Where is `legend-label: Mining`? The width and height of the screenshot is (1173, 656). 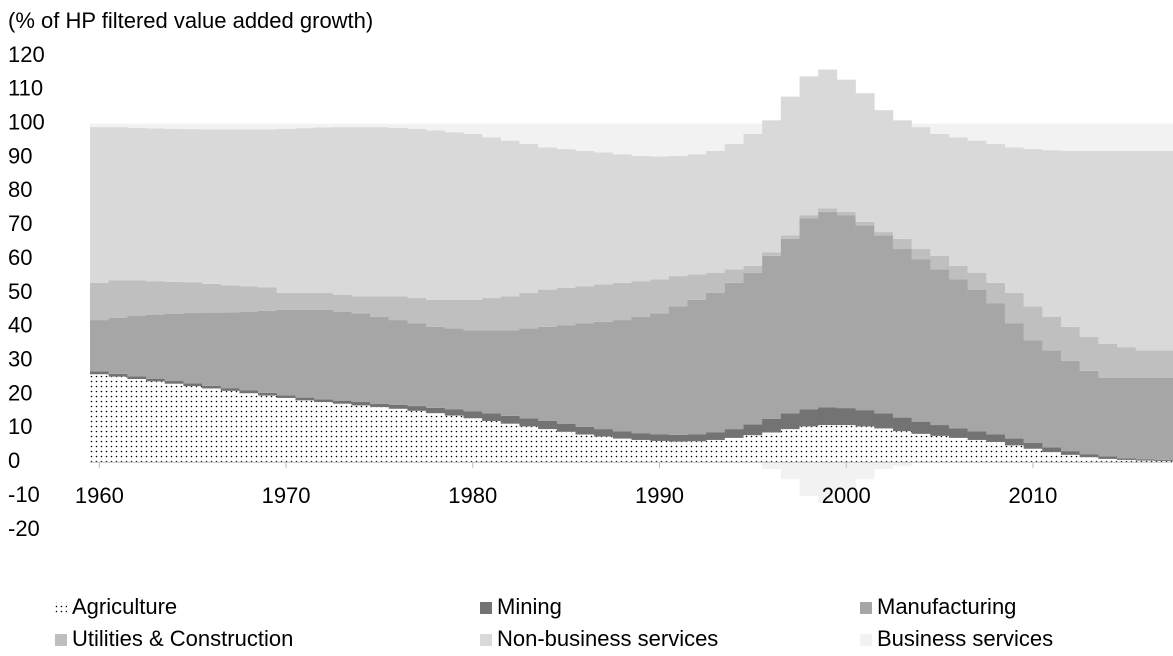
legend-label: Mining is located at coordinates (529, 606).